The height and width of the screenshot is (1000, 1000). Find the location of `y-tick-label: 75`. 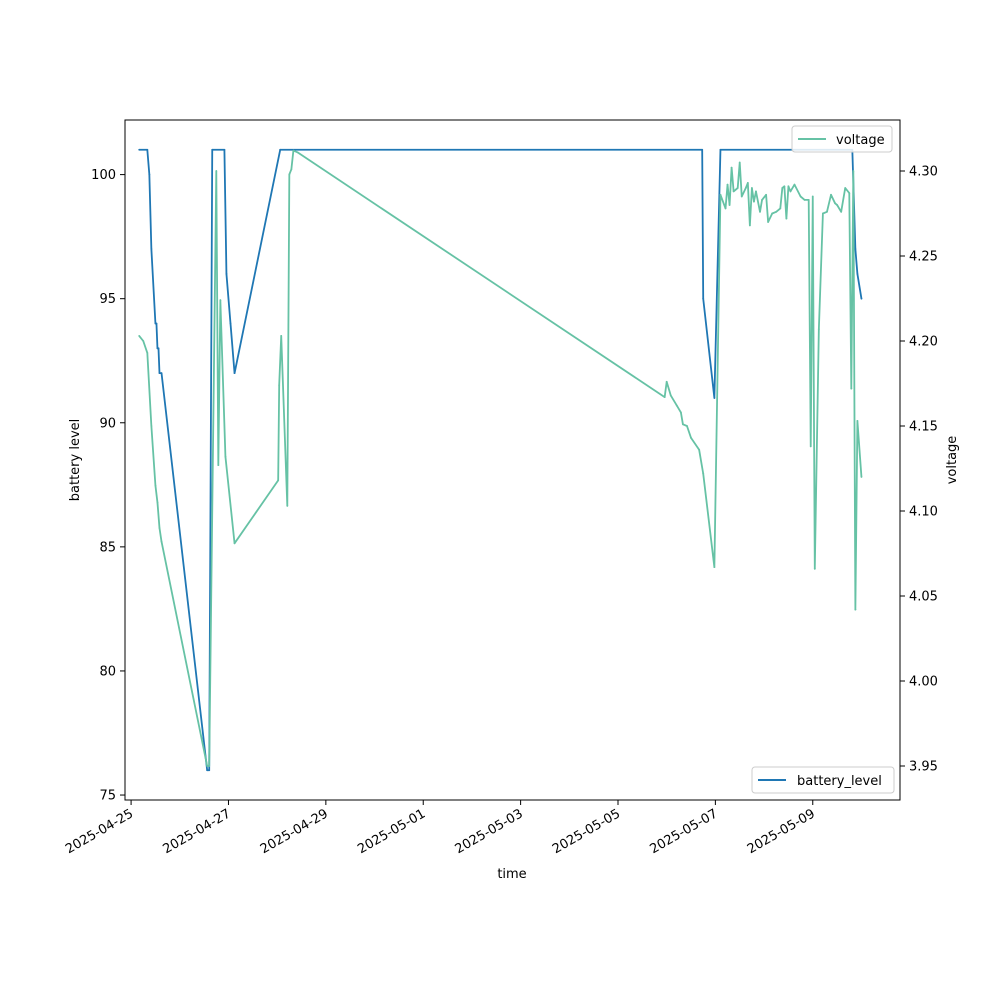

y-tick-label: 75 is located at coordinates (107, 796).